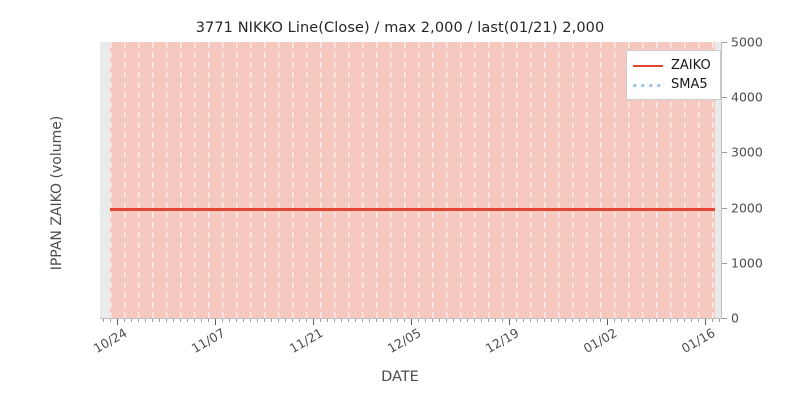  What do you see at coordinates (412, 209) in the screenshot?
I see `series-line-zaiko` at bounding box center [412, 209].